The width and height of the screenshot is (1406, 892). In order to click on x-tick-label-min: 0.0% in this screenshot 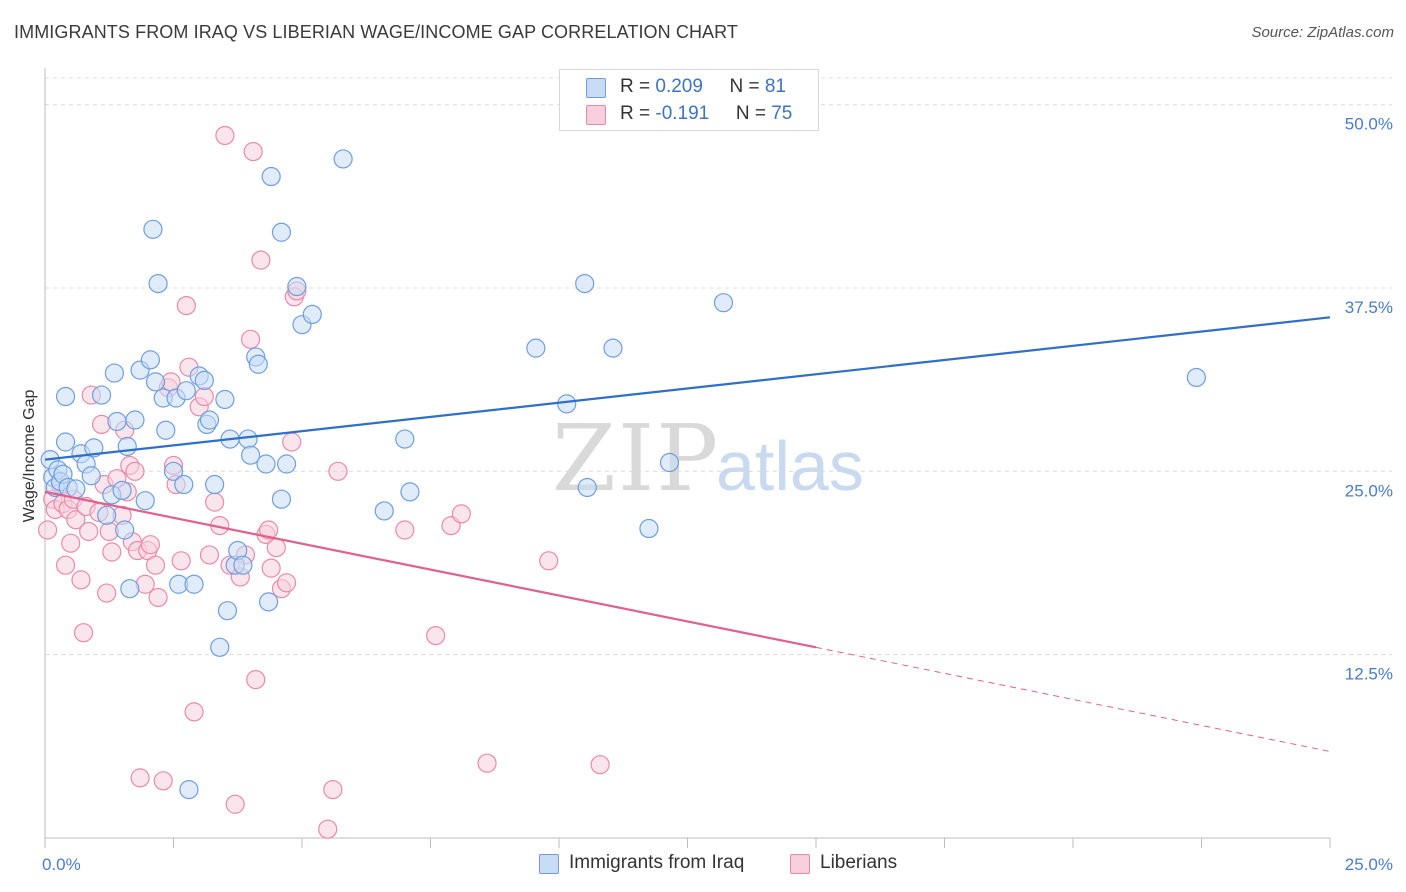, I will do `click(61, 864)`.